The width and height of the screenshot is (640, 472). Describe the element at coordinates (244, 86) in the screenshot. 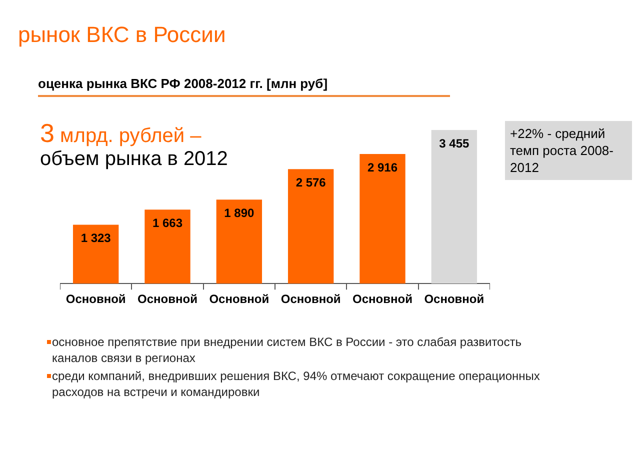

I see `chart-subtitle: оценка рынка ВКС РФ 2008-2012 гг. [млн руб]` at that location.